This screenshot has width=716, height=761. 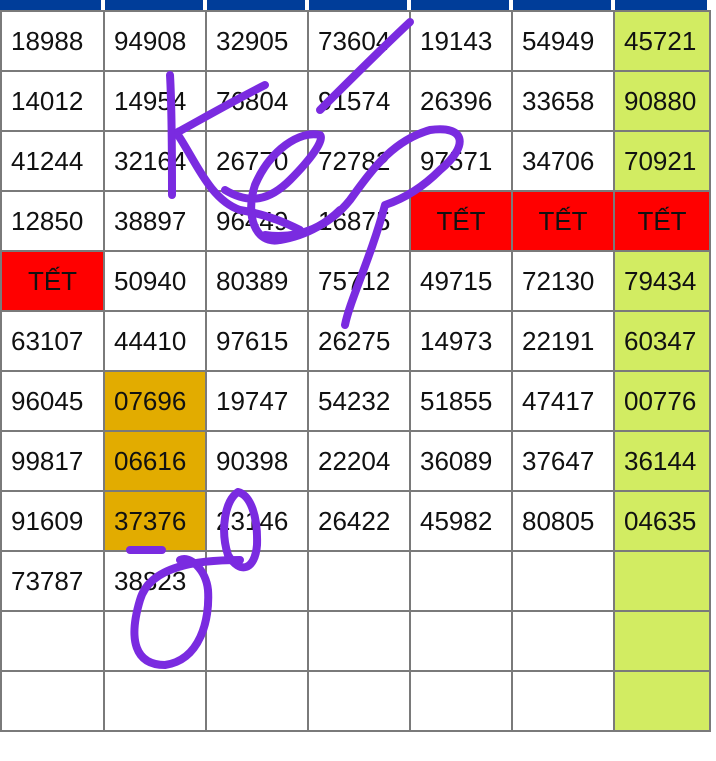 I want to click on result-cell: 96045, so click(x=52, y=401).